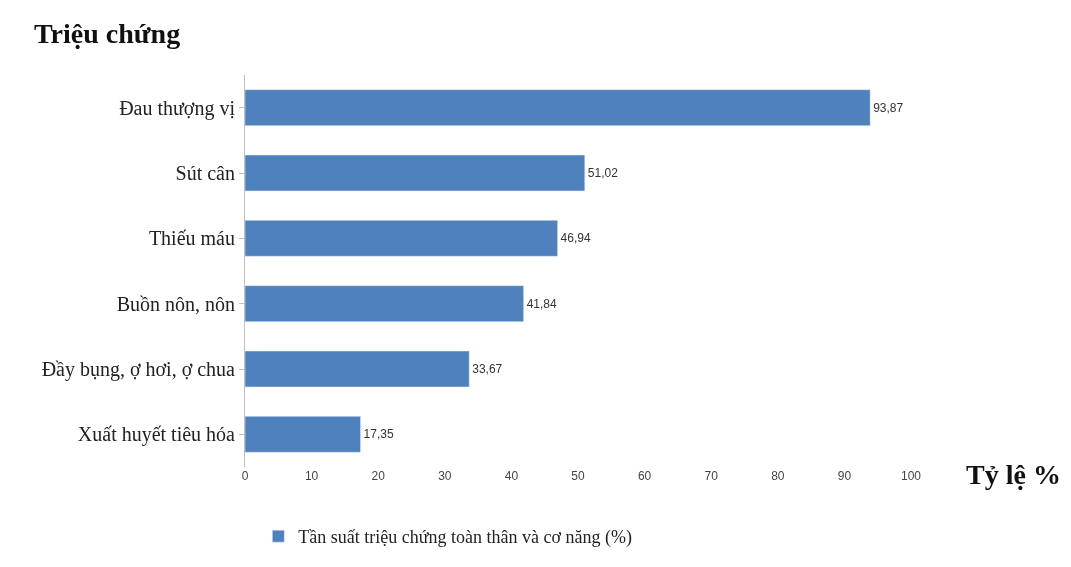  I want to click on data-label: 51,02, so click(603, 173).